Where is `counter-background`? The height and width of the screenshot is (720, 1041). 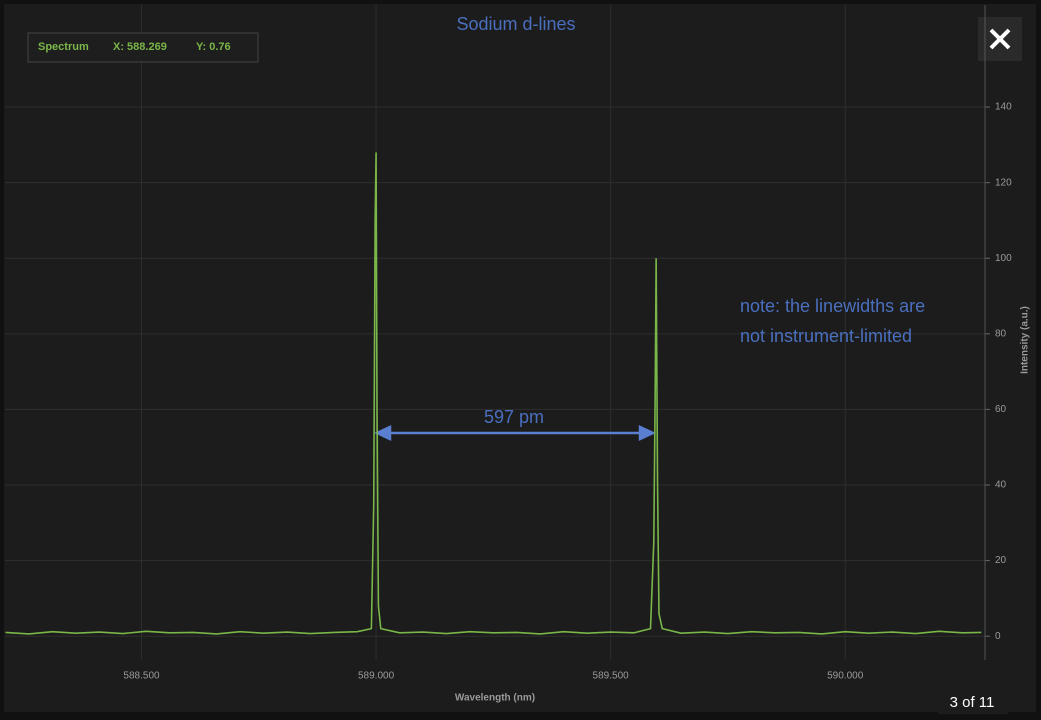 counter-background is located at coordinates (973, 702).